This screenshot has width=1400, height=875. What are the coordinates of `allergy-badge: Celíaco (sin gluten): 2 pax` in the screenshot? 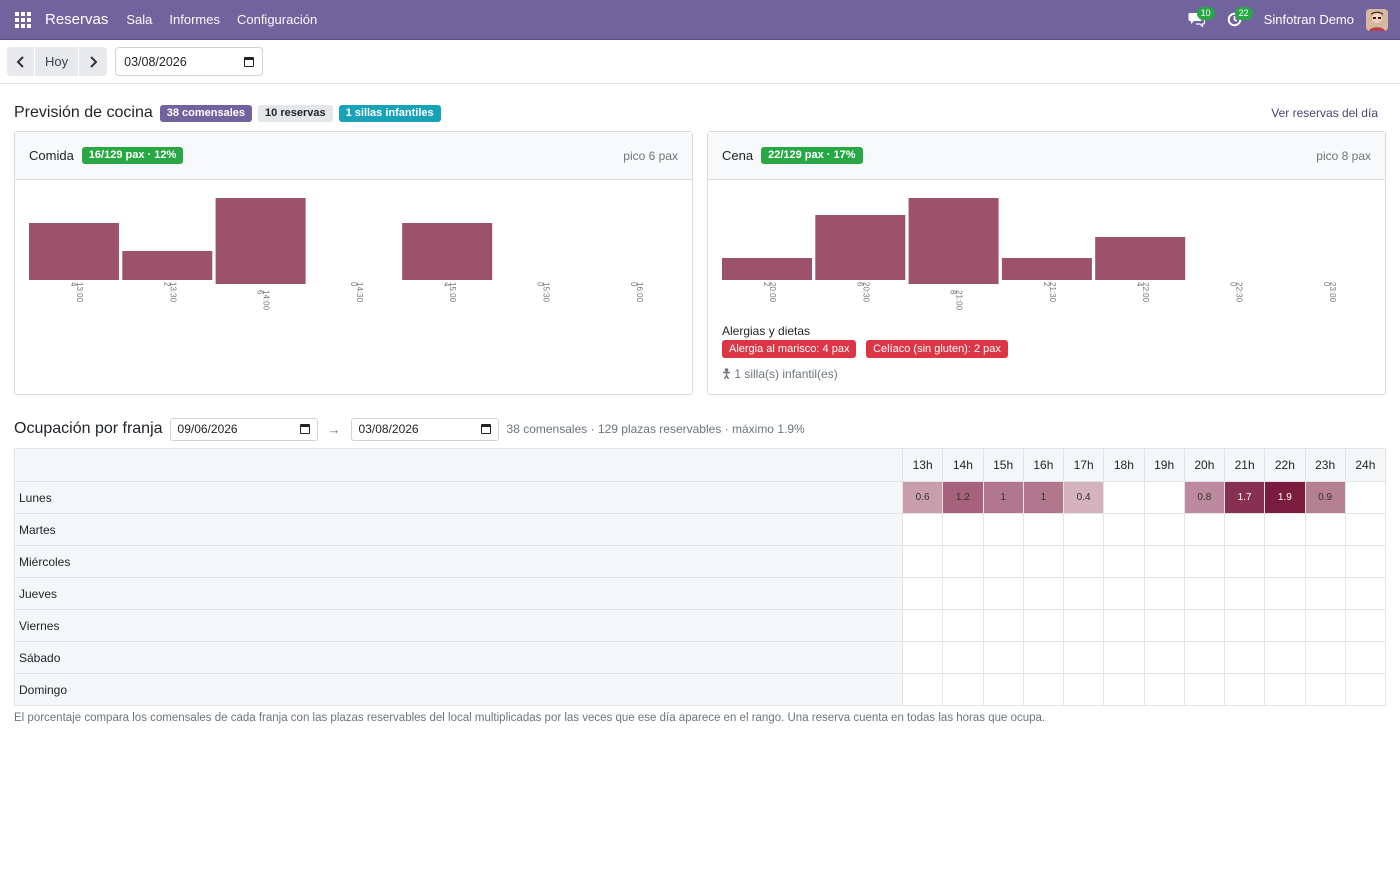 It's located at (937, 349).